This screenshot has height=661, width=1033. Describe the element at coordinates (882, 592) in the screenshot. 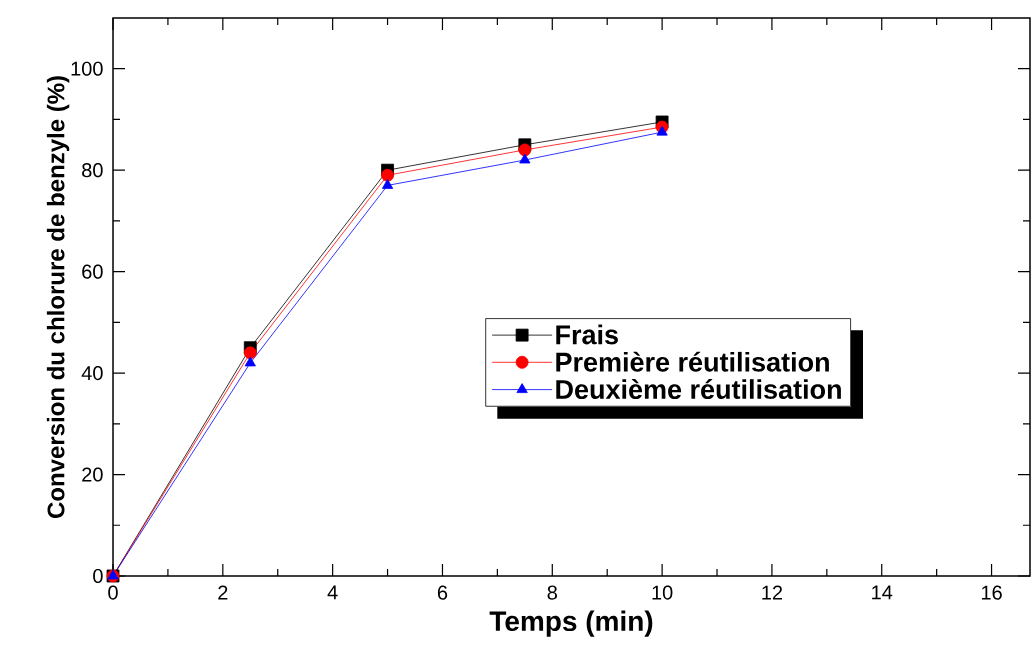

I see `x-tick-label: 14` at that location.